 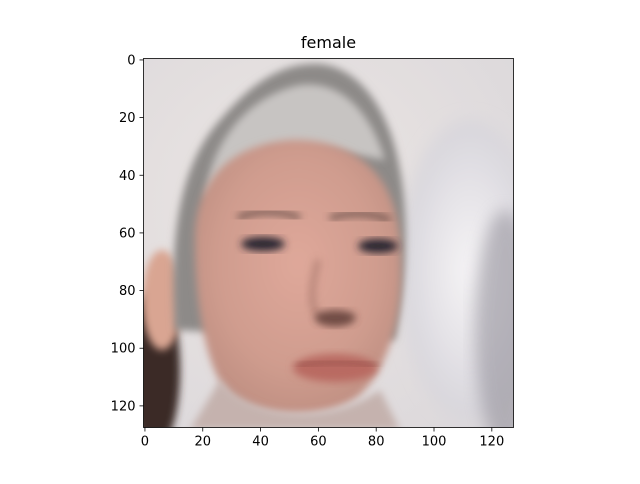 What do you see at coordinates (145, 442) in the screenshot?
I see `x-tick-label: 0` at bounding box center [145, 442].